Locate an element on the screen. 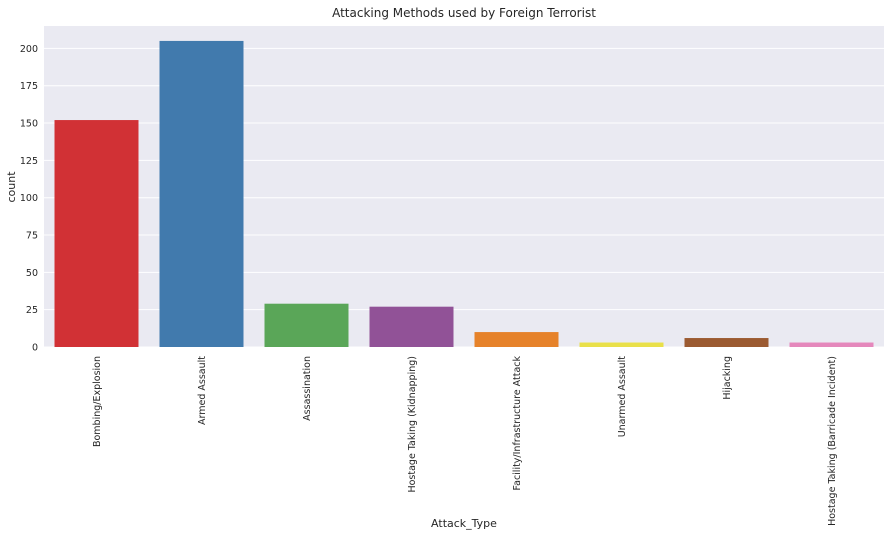 This screenshot has height=536, width=889. y-tick-label: 200 is located at coordinates (29, 49).